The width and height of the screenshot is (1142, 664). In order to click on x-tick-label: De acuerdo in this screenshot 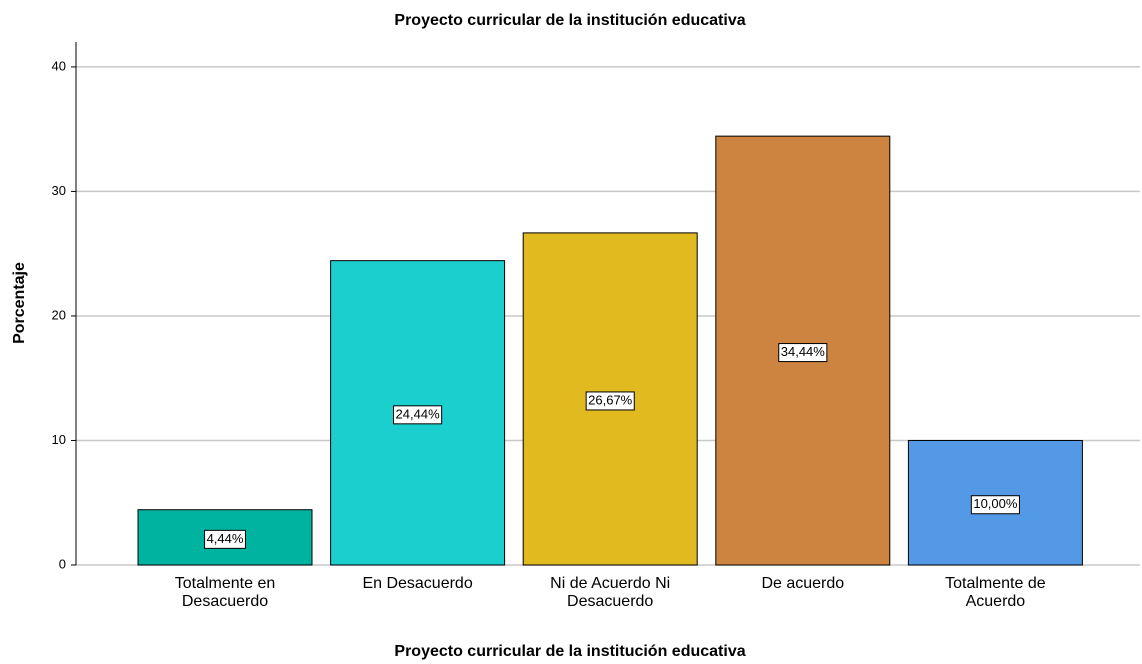, I will do `click(803, 583)`.